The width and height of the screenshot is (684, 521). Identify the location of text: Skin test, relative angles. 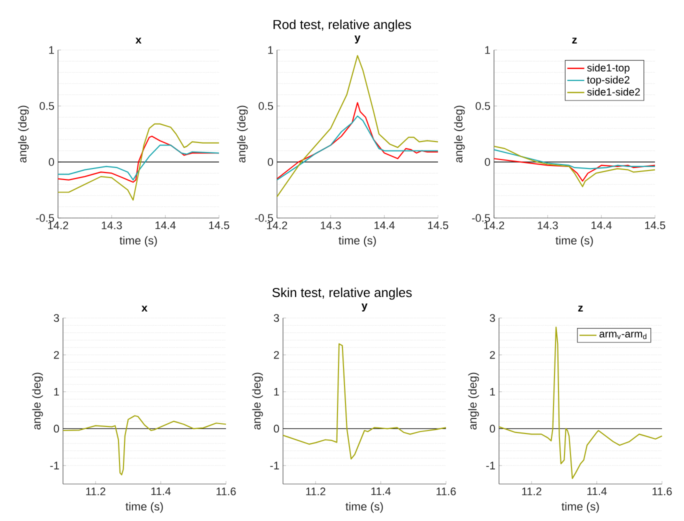
(342, 294).